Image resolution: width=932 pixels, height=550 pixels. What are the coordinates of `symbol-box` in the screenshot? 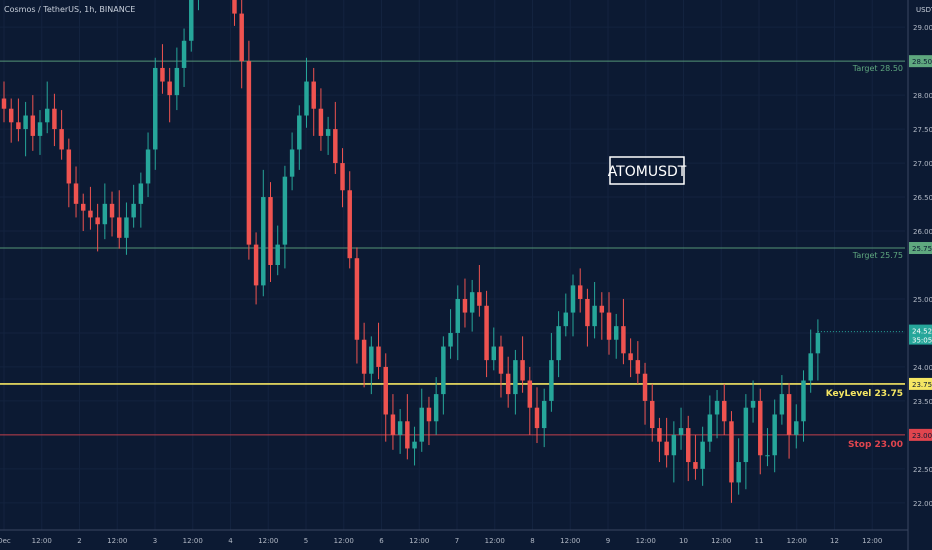 It's located at (647, 170).